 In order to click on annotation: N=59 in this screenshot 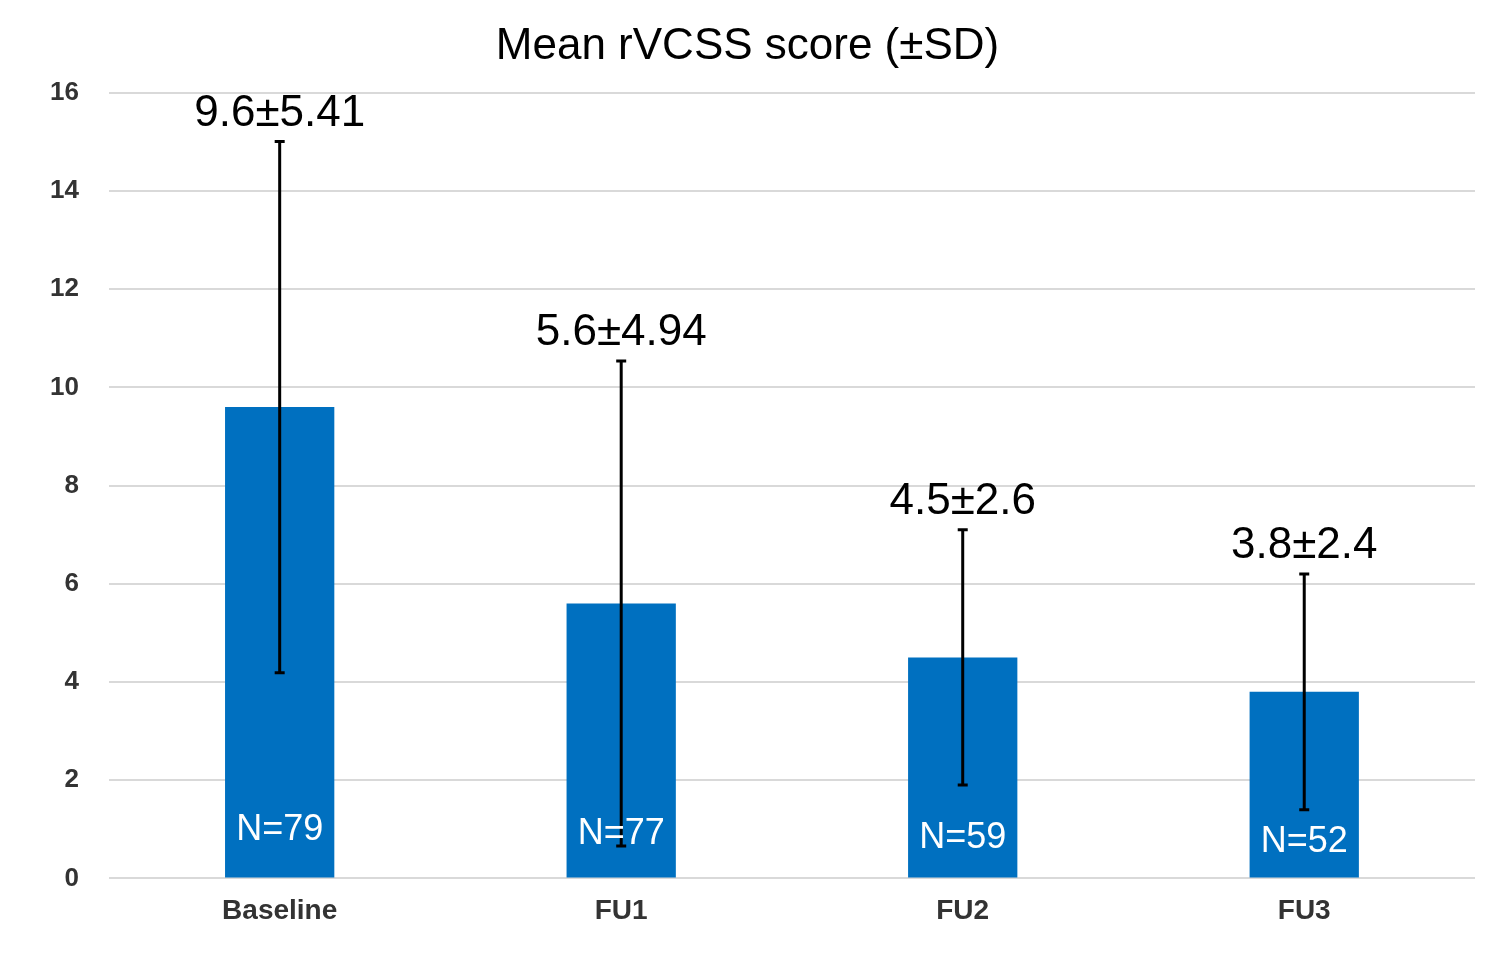, I will do `click(963, 836)`.